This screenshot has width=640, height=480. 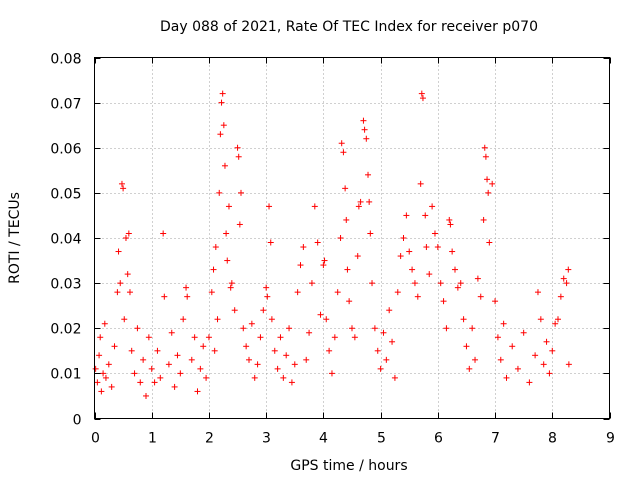 I want to click on x-tick-label: 5, so click(x=381, y=439).